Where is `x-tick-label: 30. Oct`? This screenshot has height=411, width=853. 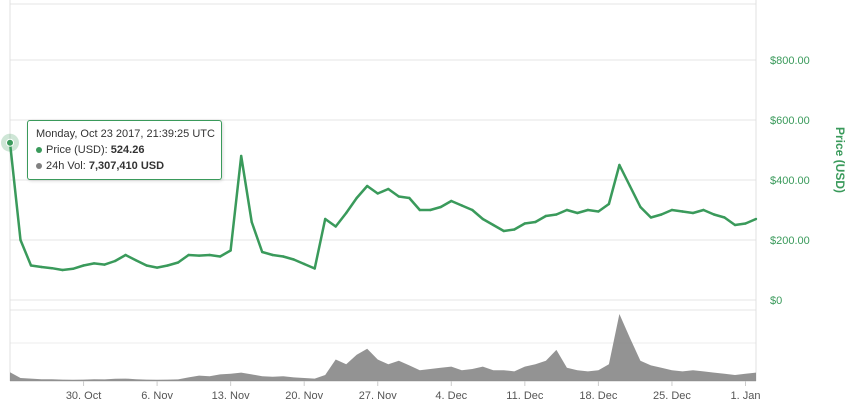
x-tick-label: 30. Oct is located at coordinates (83, 396).